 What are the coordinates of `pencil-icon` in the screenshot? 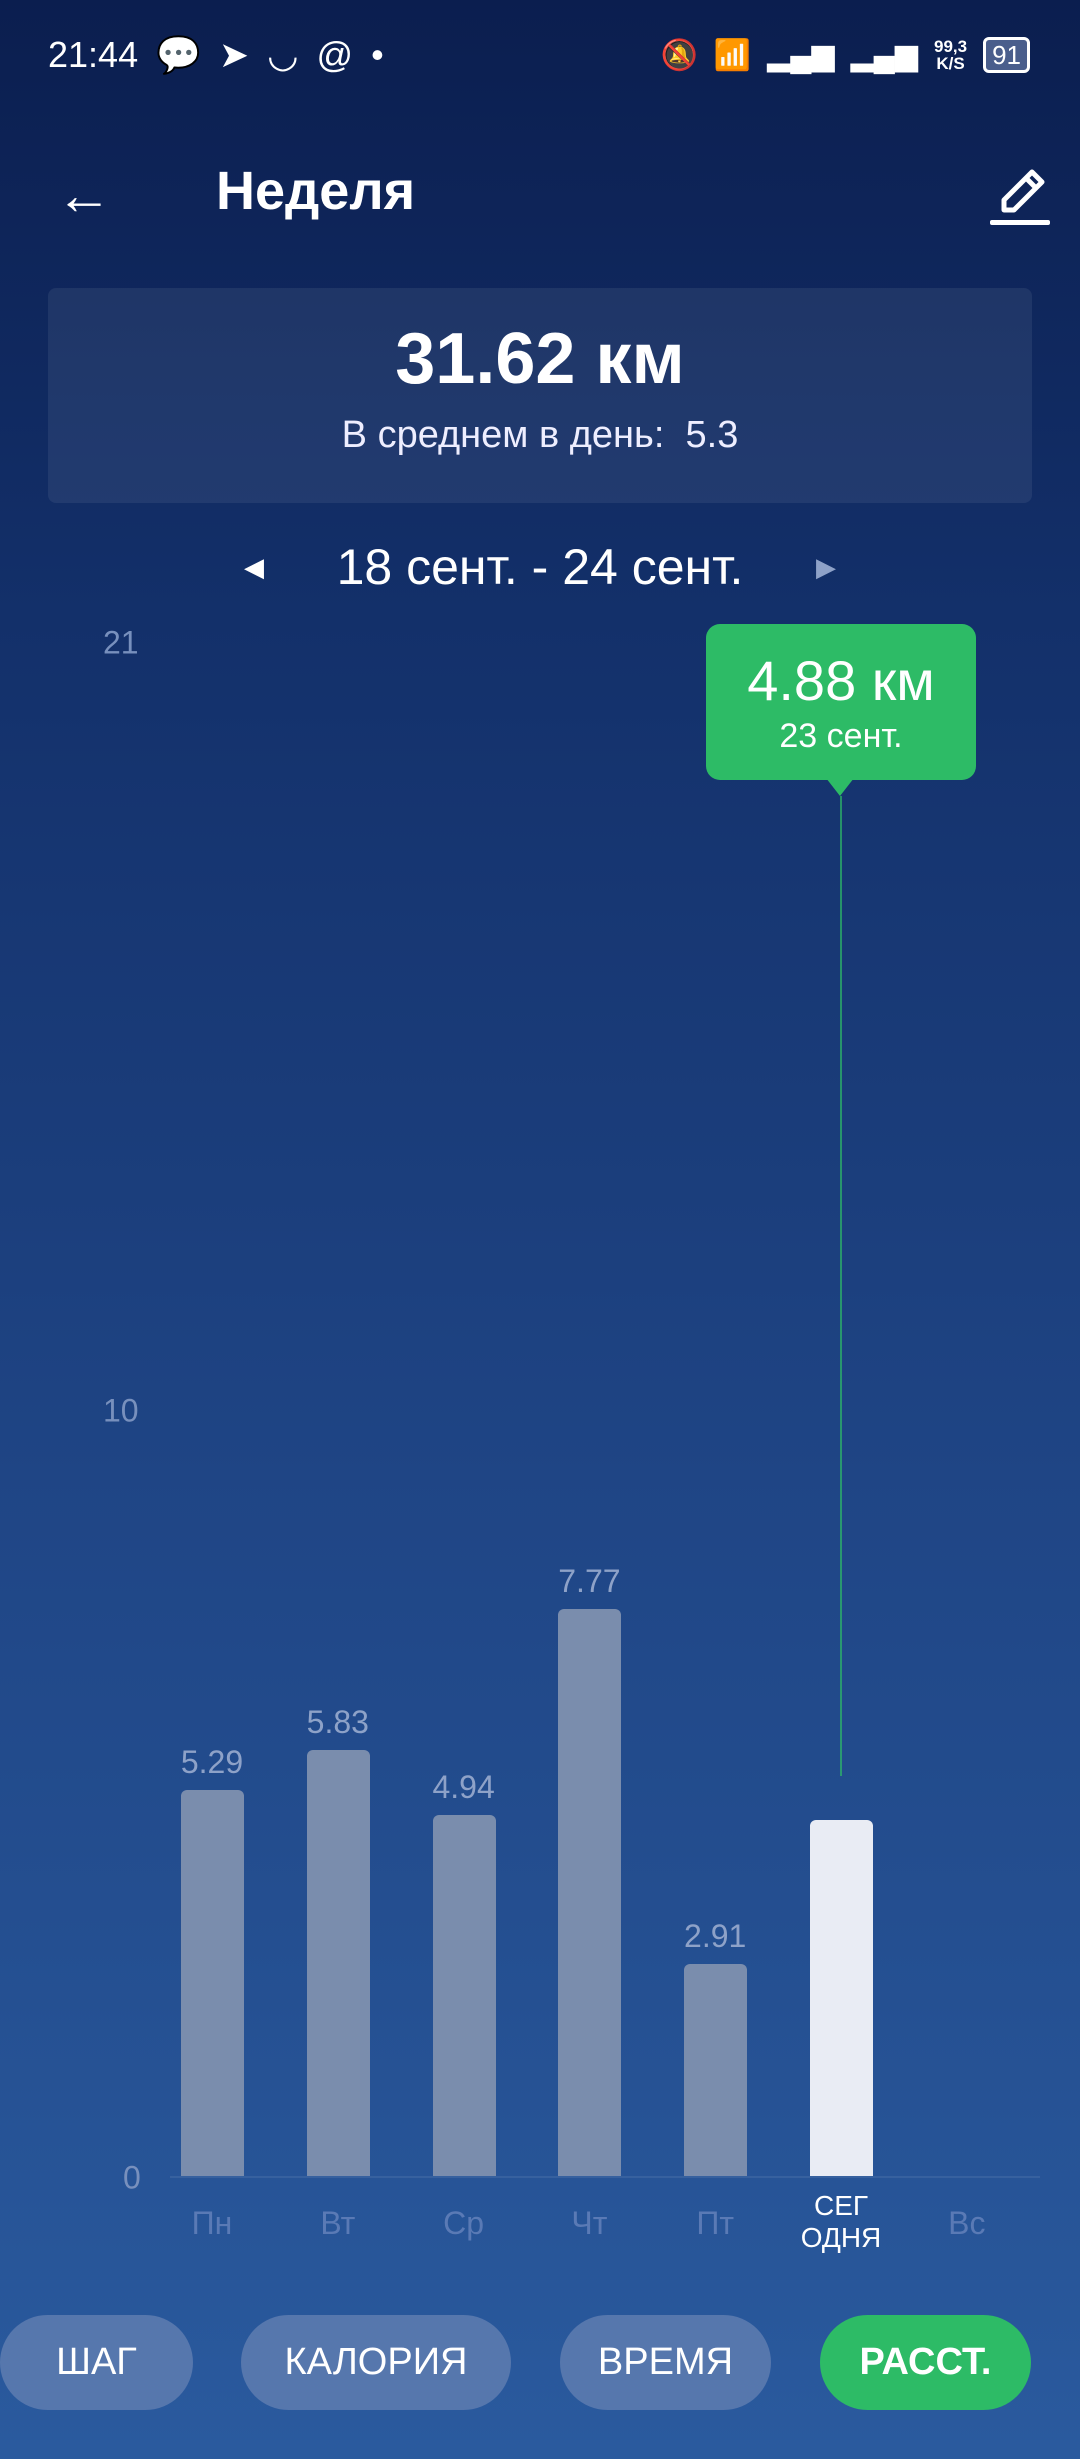 It's located at (1020, 195).